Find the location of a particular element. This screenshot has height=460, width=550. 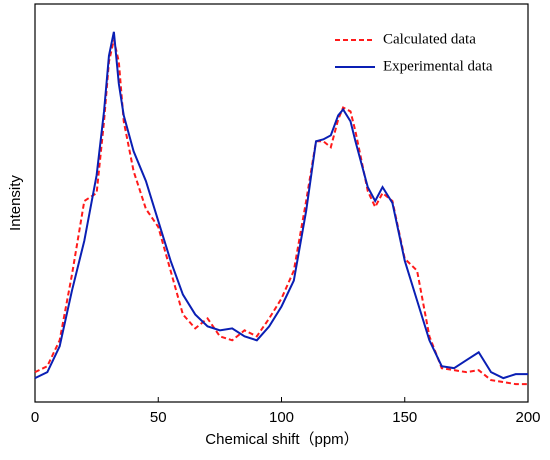

x-tick-label: 100 is located at coordinates (281, 417).